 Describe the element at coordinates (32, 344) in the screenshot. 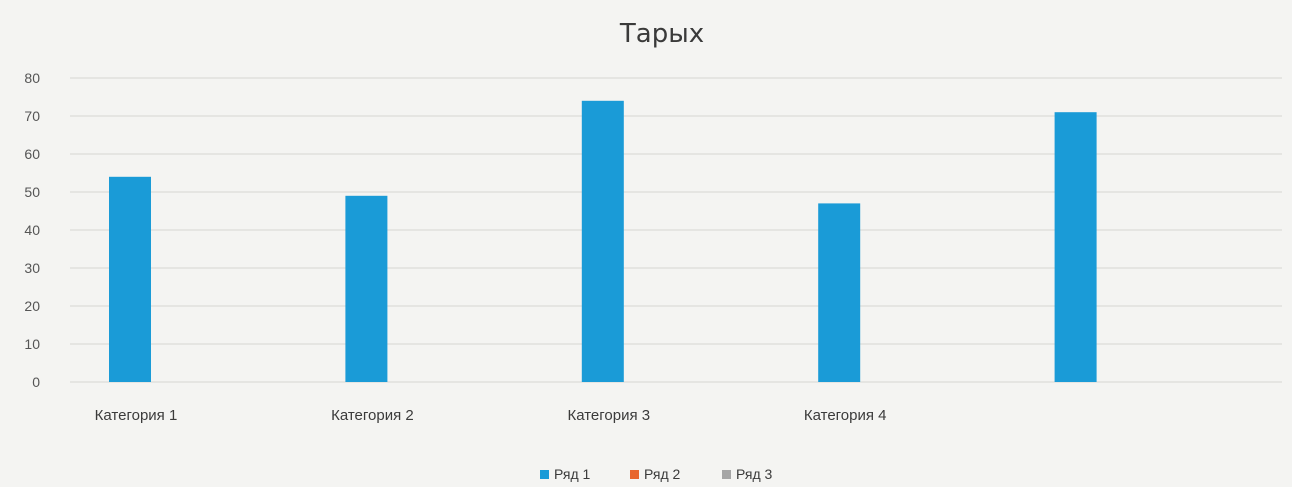

I see `y-tick-label: 10` at that location.